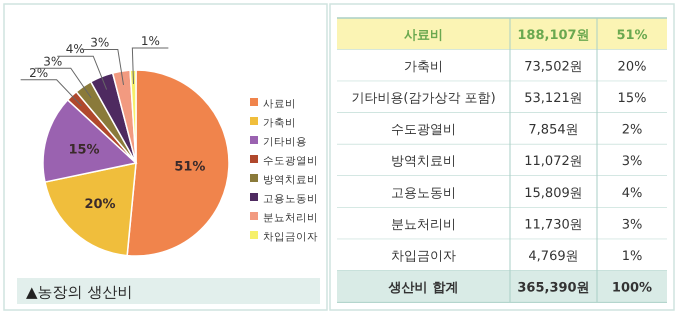 Image resolution: width=680 pixels, height=317 pixels. I want to click on data-label: 15%, so click(84, 150).